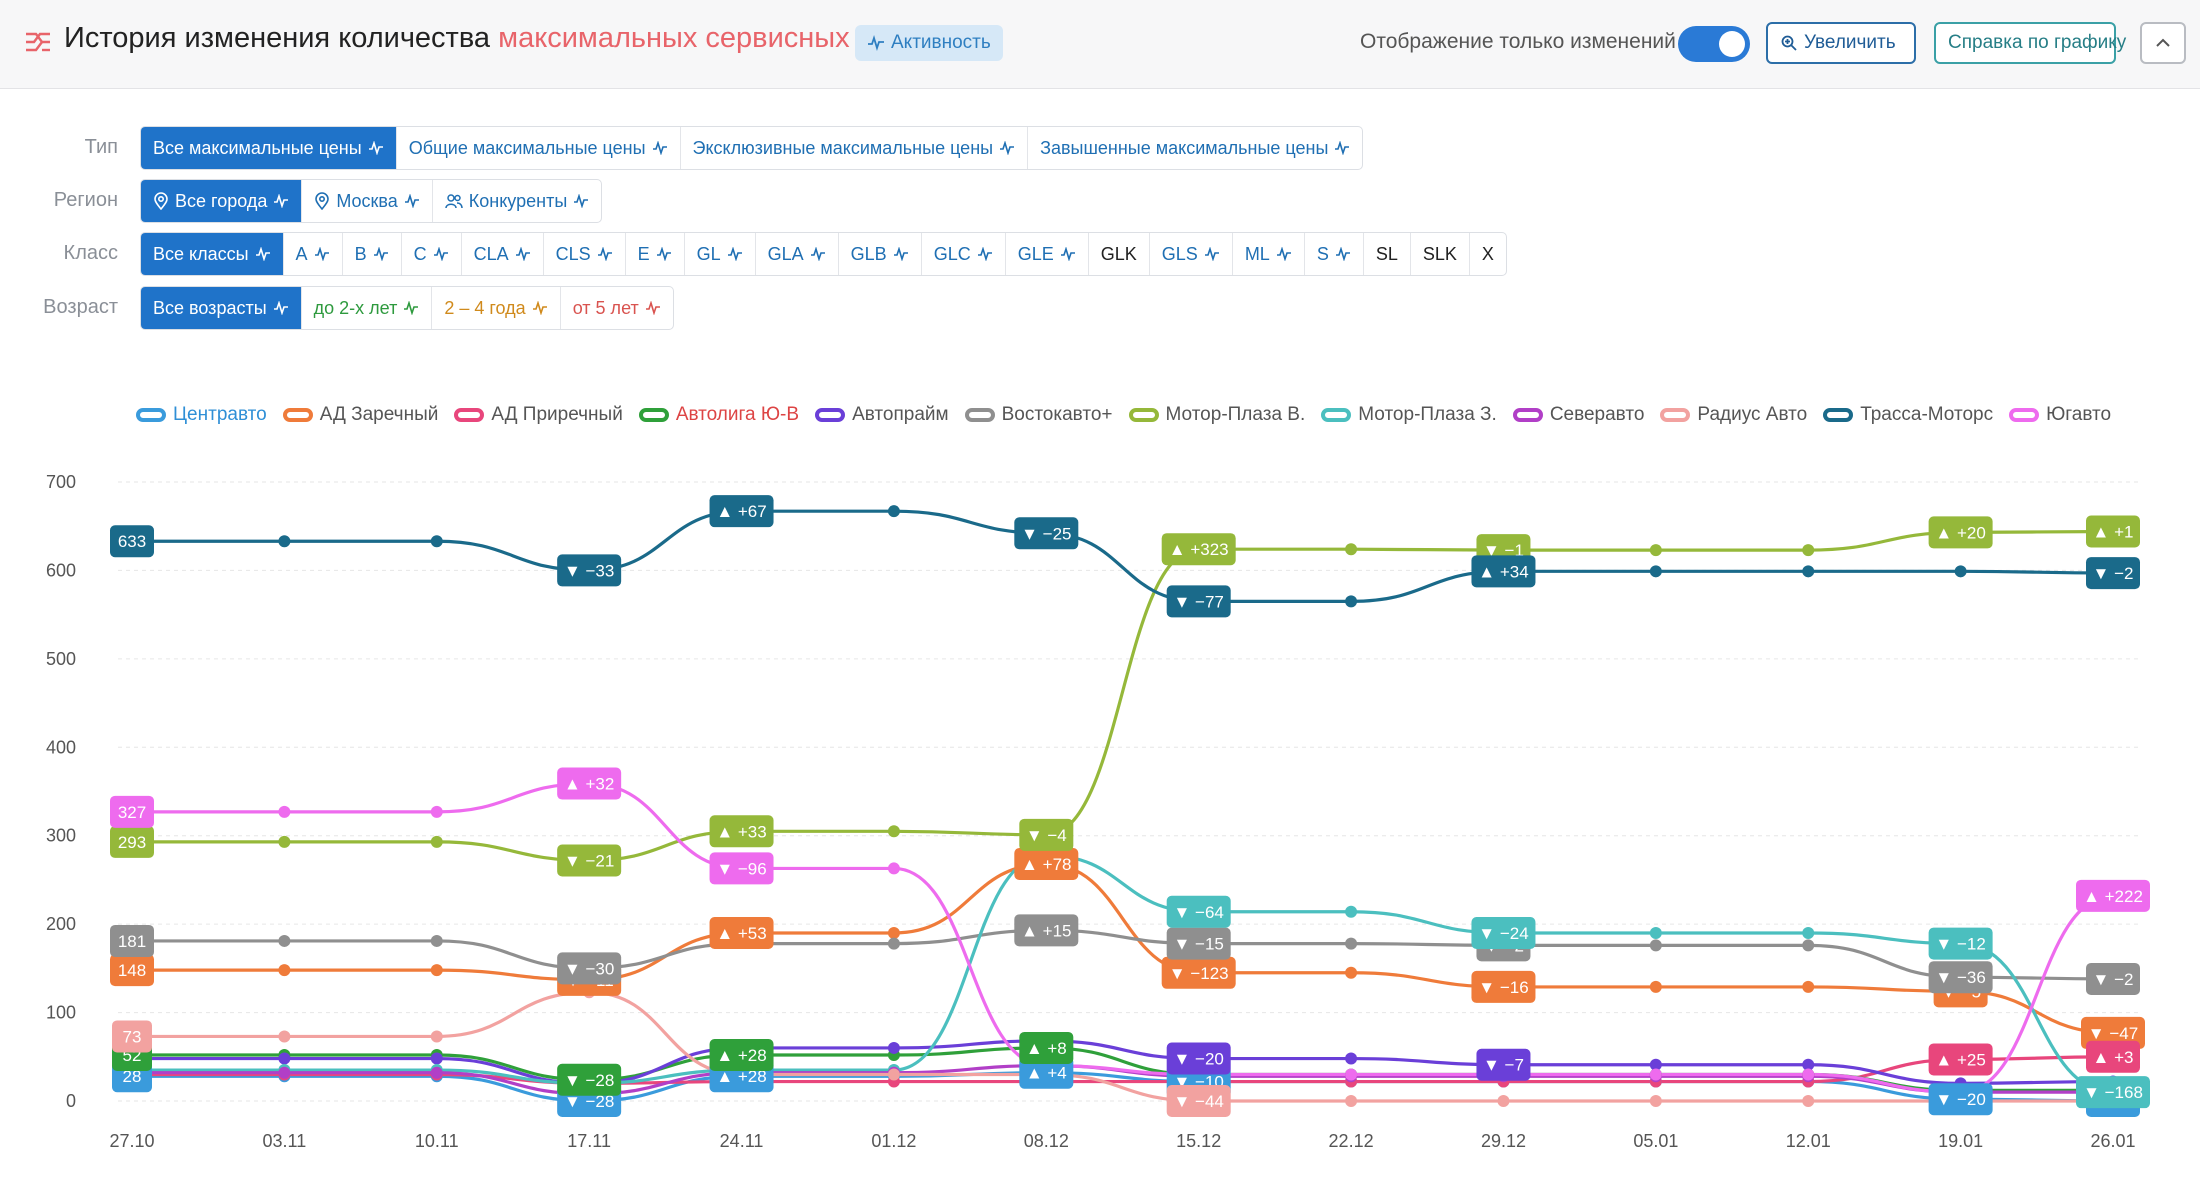 The width and height of the screenshot is (2200, 1188). I want to click on activity-button: Активность, so click(929, 43).